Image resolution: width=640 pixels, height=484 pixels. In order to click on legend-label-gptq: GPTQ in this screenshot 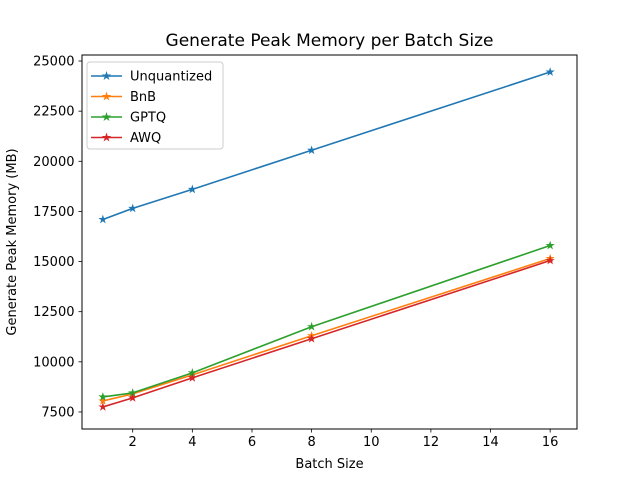, I will do `click(148, 118)`.